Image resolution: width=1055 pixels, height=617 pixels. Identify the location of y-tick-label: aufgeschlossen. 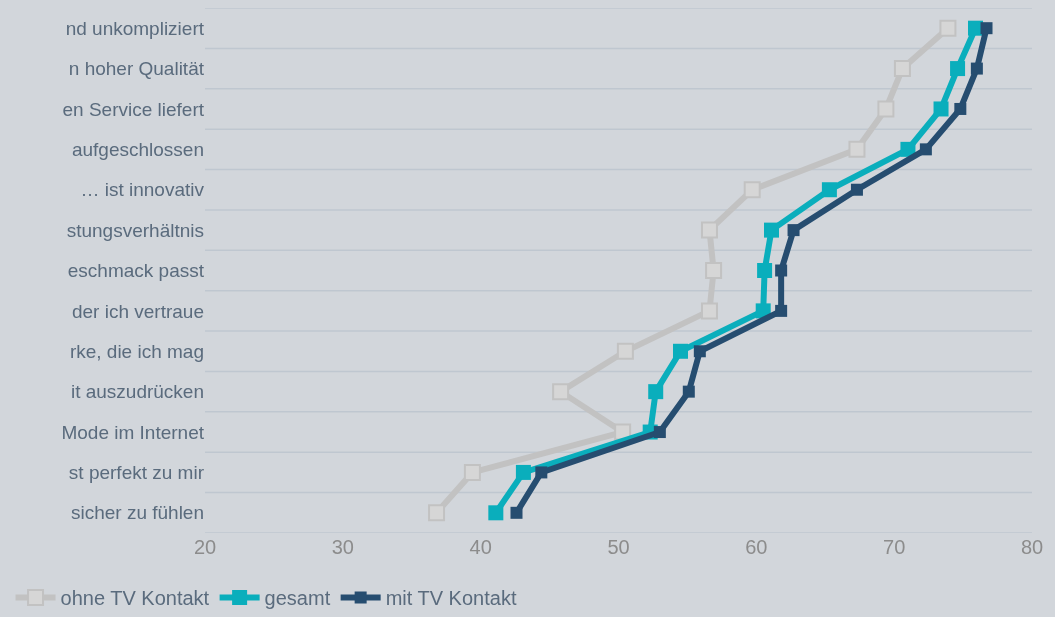
(137, 149).